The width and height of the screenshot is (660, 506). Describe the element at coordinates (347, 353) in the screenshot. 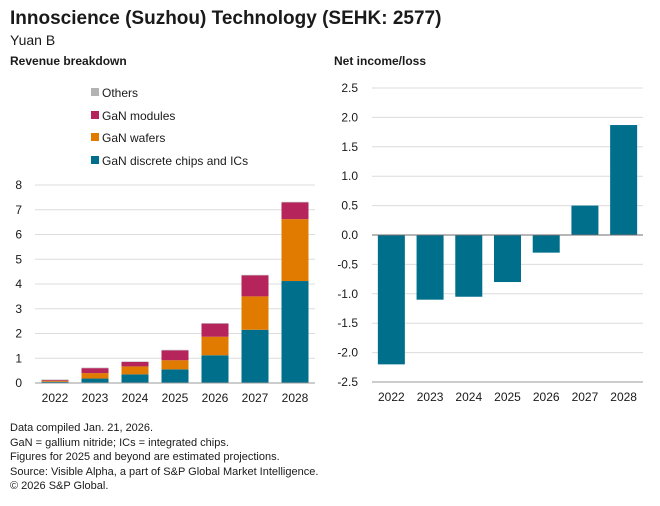

I see `netincome-y-tick-label: -2.0` at that location.